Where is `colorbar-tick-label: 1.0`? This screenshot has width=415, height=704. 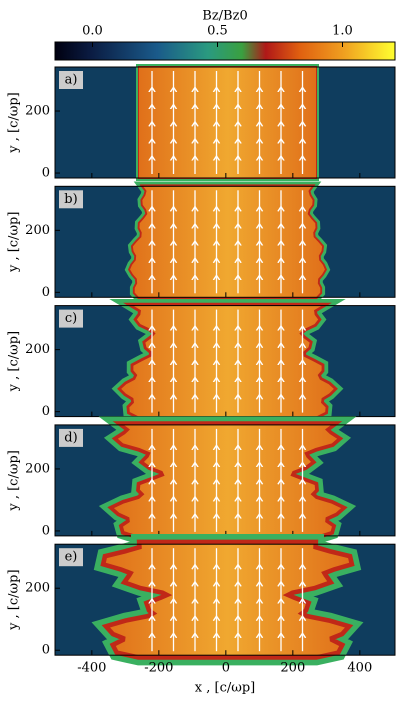 colorbar-tick-label: 1.0 is located at coordinates (342, 31).